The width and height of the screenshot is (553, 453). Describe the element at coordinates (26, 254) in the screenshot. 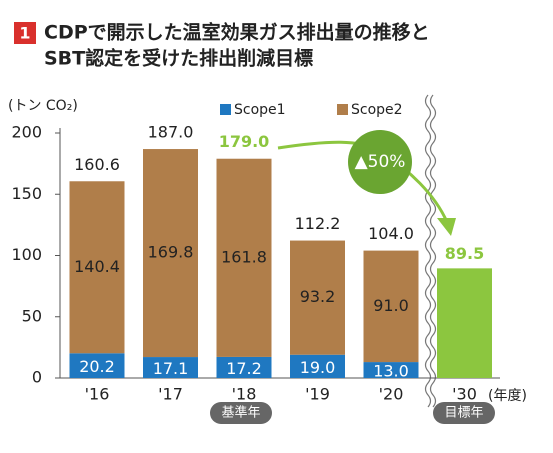

I see `y-tick-label: 100` at that location.